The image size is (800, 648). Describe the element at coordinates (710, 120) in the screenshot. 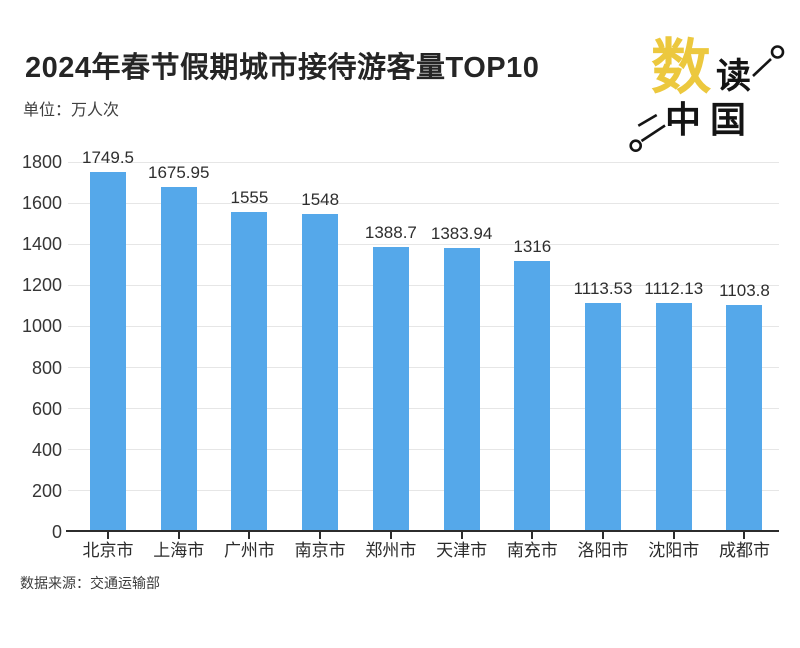

I see `logo-text-zhongguo: 中国` at that location.